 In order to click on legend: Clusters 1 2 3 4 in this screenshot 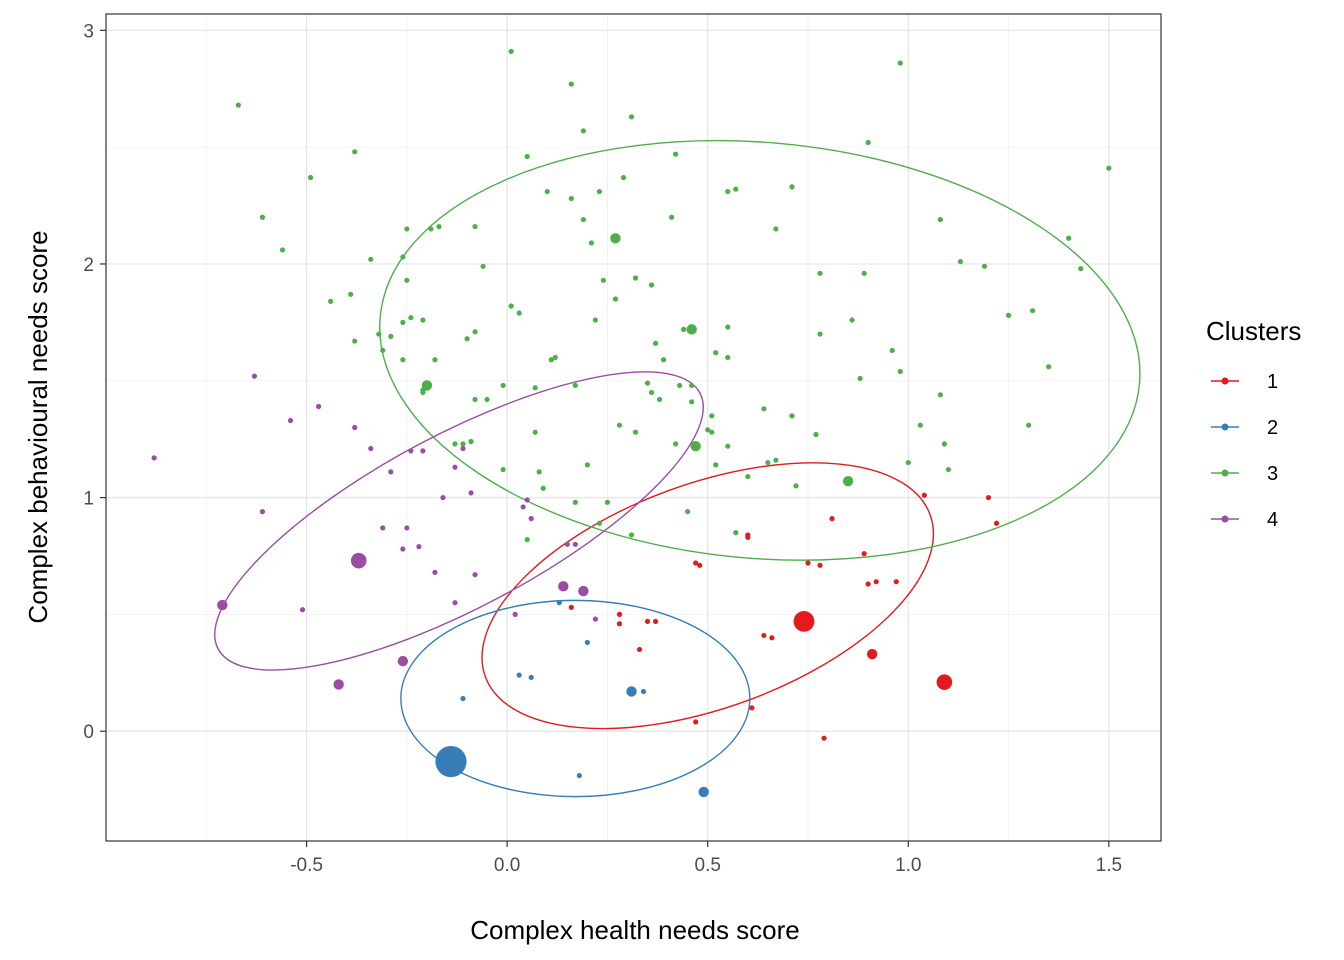, I will do `click(1253, 423)`.